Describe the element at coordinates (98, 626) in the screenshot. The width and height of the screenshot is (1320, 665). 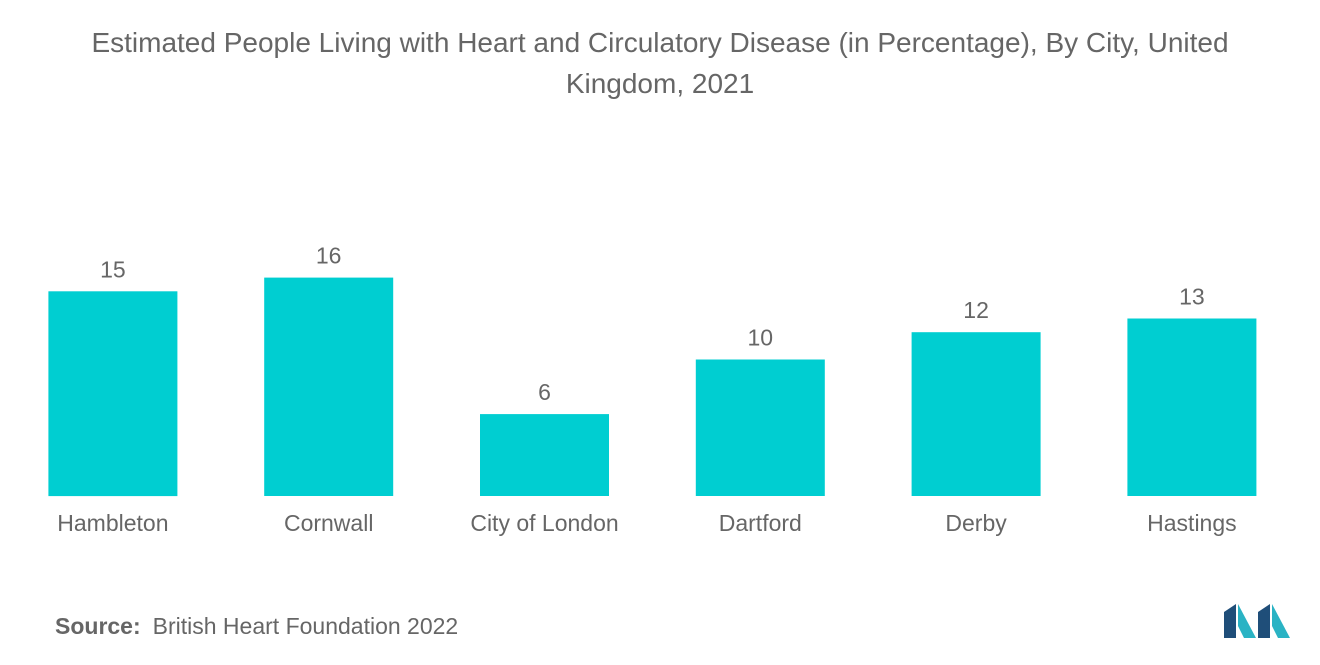
I see `source-label: Source:` at that location.